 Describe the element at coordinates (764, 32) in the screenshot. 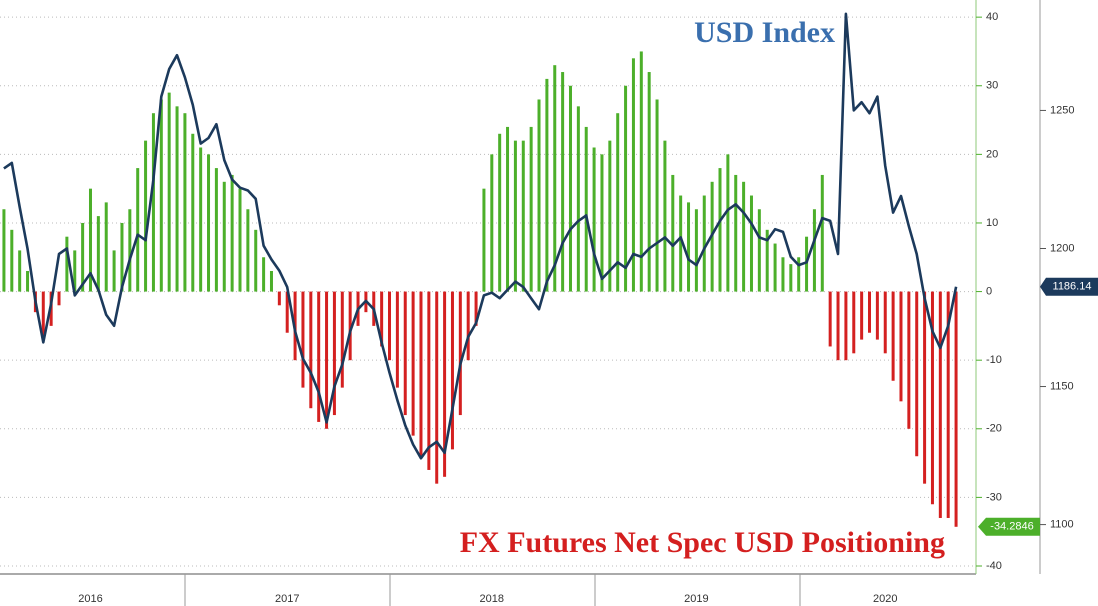

I see `series-annotation: USD Index` at that location.